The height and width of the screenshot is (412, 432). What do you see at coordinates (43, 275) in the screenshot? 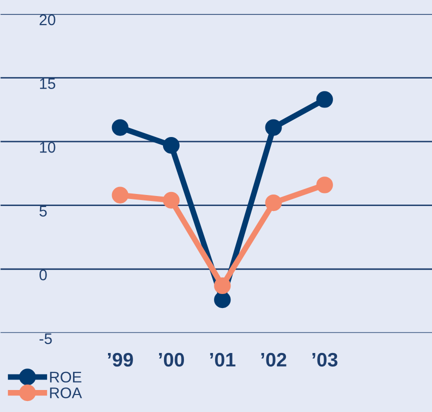
I see `y-tick-label: 0` at bounding box center [43, 275].